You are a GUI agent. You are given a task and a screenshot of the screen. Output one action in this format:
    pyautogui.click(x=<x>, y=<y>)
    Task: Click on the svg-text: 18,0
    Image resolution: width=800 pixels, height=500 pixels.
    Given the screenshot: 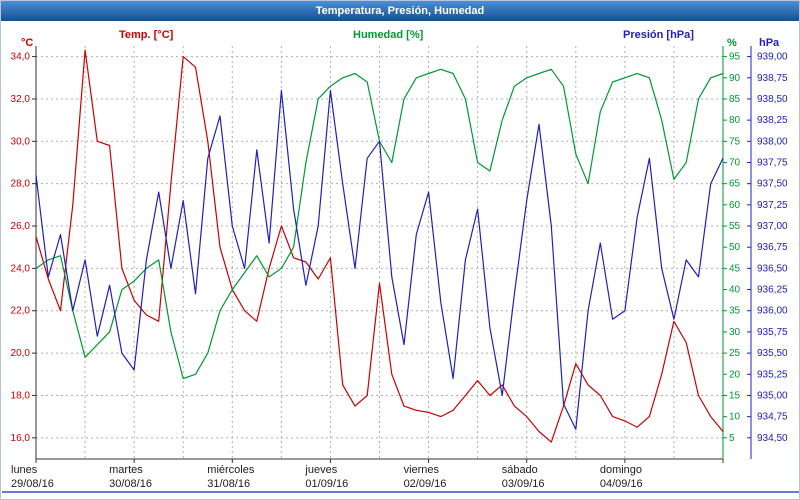 What is the action you would take?
    pyautogui.click(x=21, y=395)
    